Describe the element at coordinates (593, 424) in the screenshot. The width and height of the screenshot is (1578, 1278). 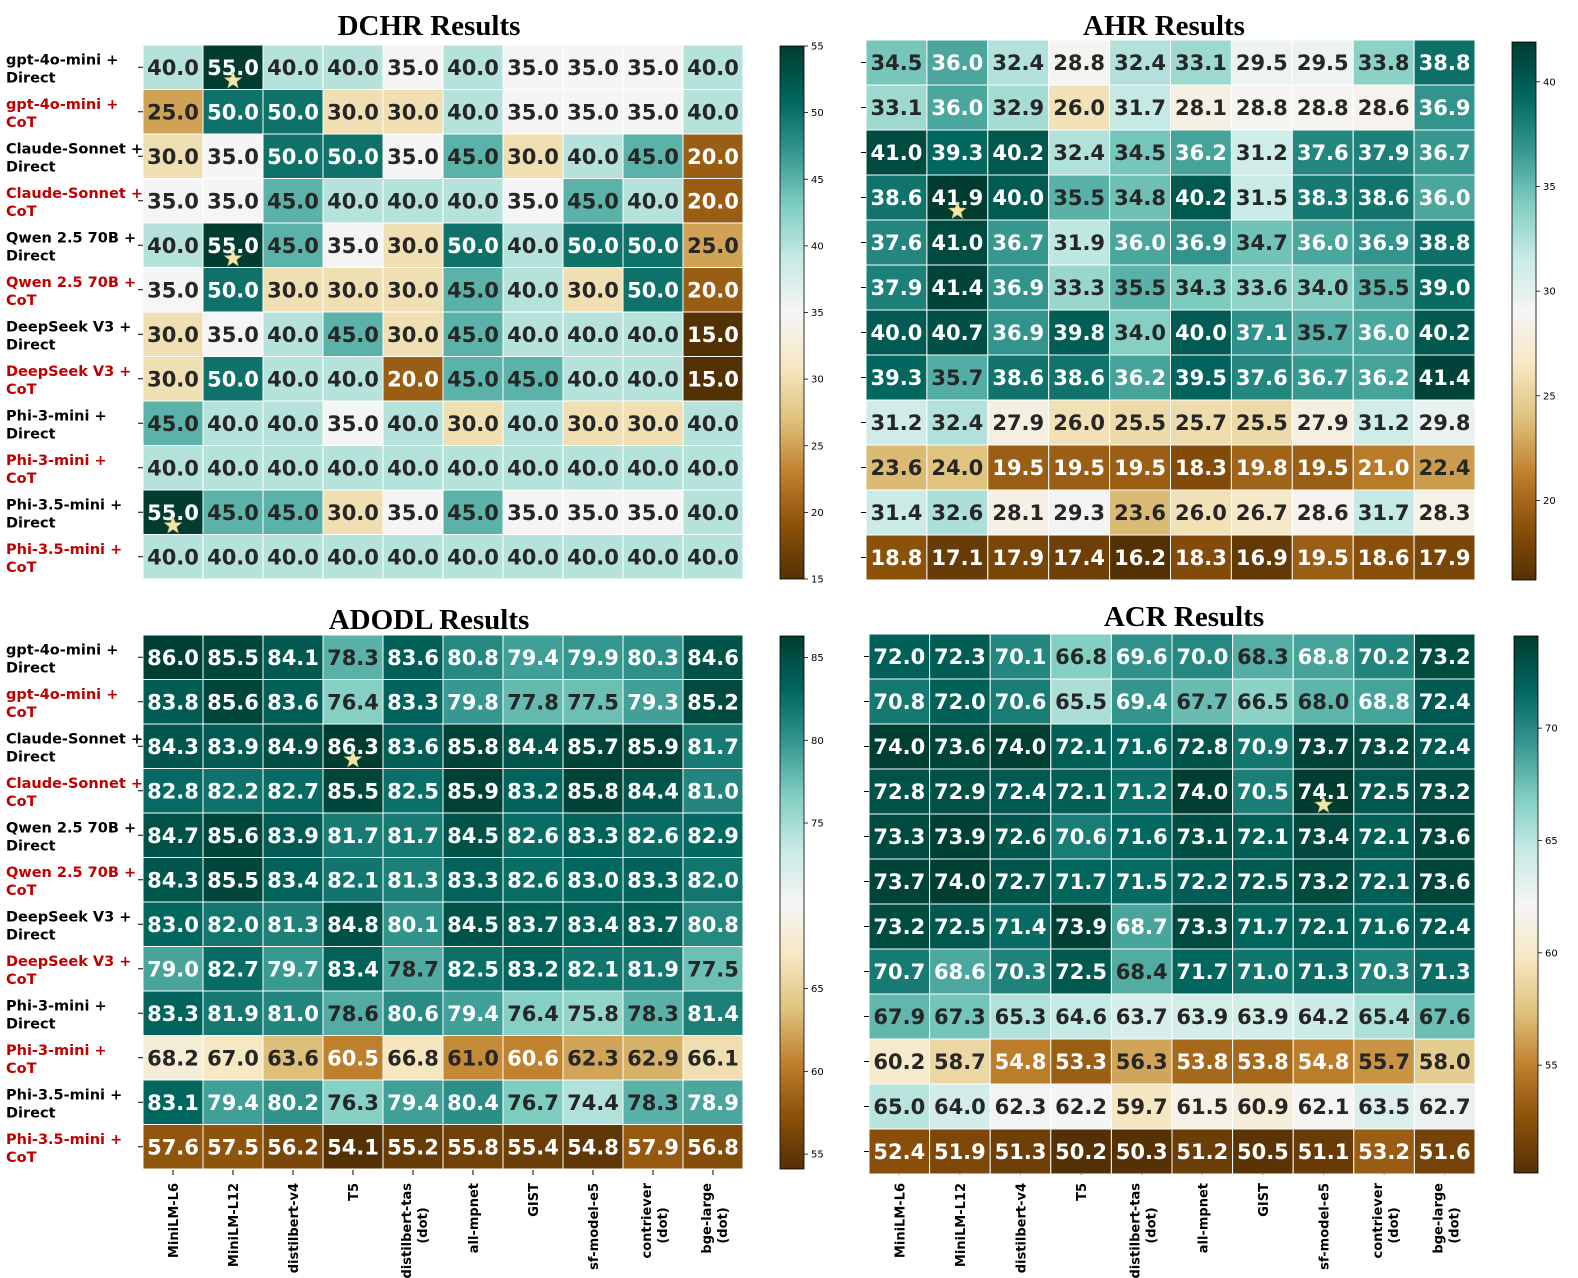
I see `cell-value-label: 30.0` at that location.